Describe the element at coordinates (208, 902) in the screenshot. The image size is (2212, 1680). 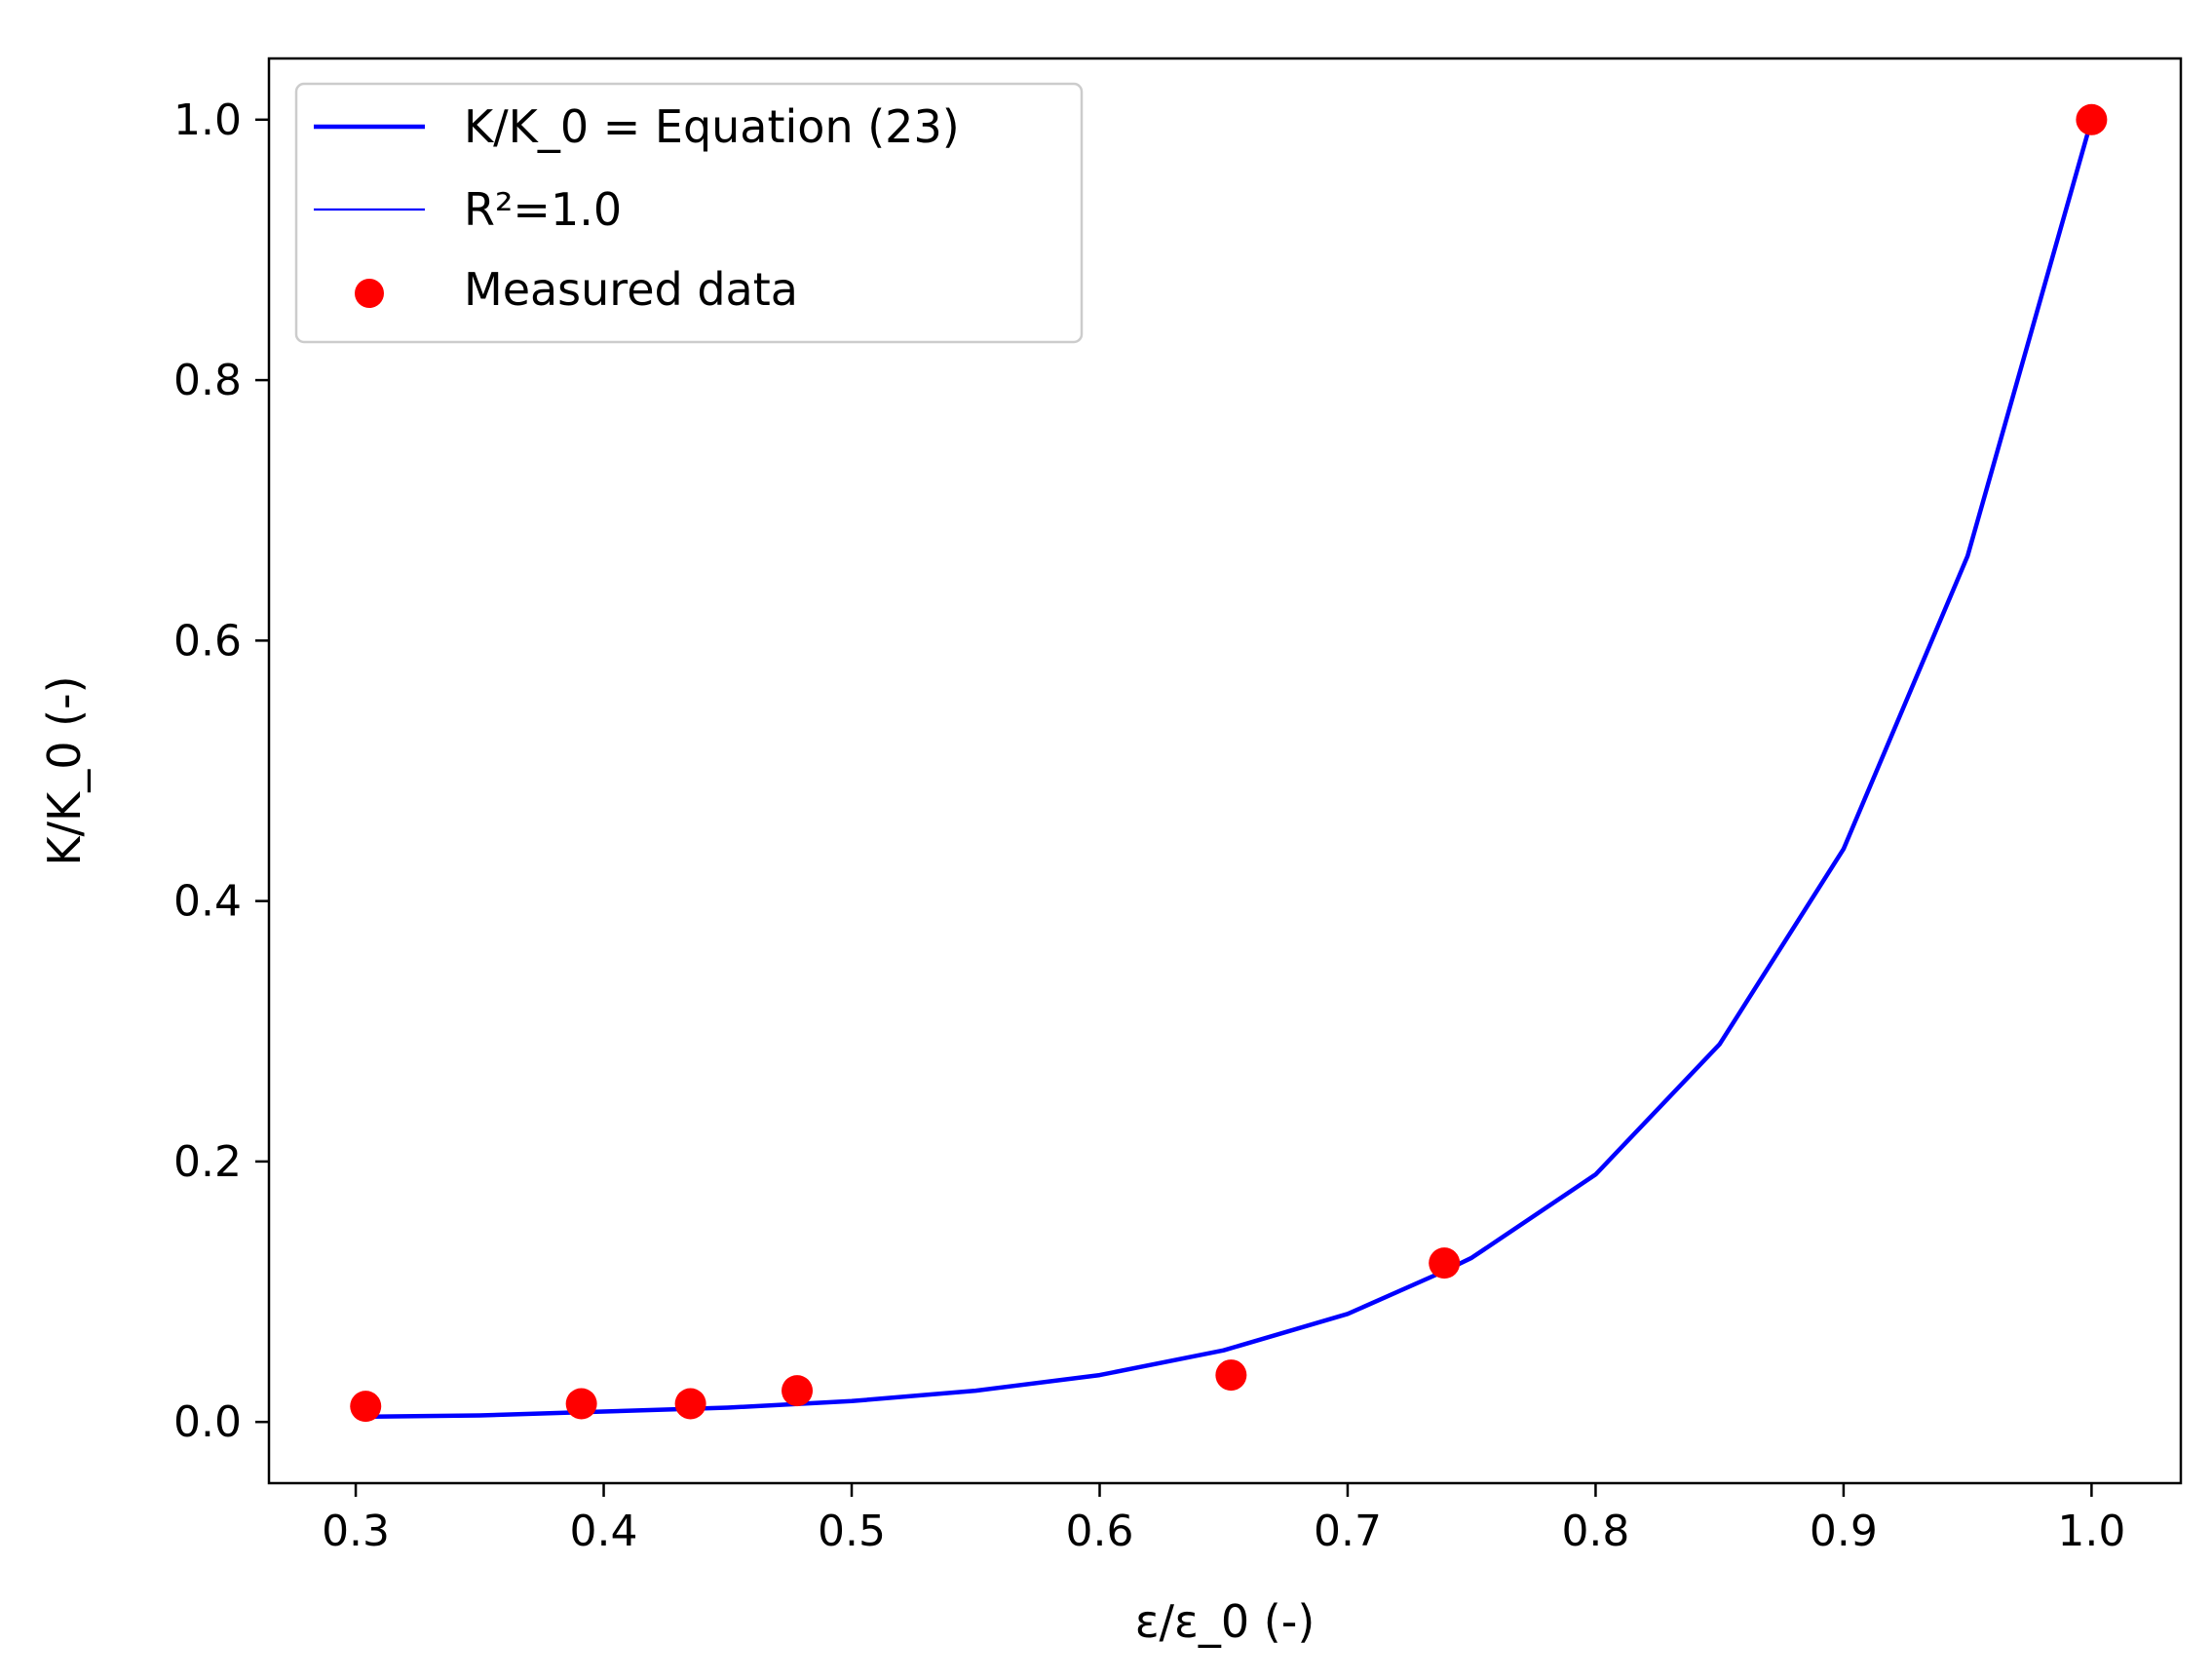
I see `y-tick-label: 0.4` at that location.